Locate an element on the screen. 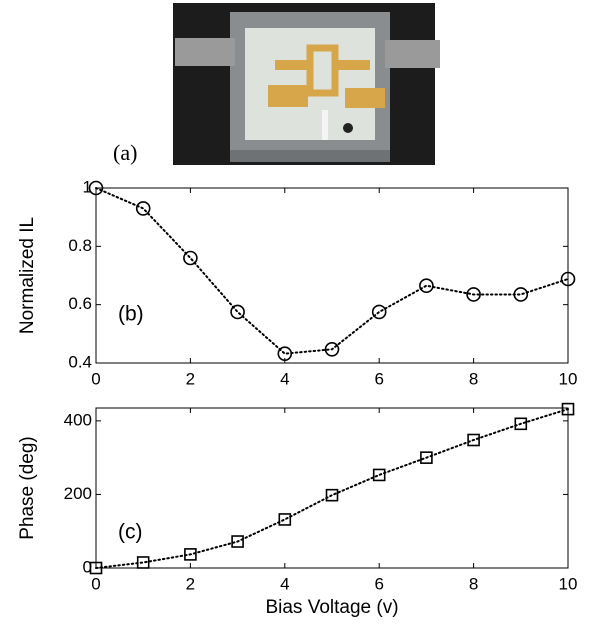  y-tick-label: 0 is located at coordinates (87, 566).